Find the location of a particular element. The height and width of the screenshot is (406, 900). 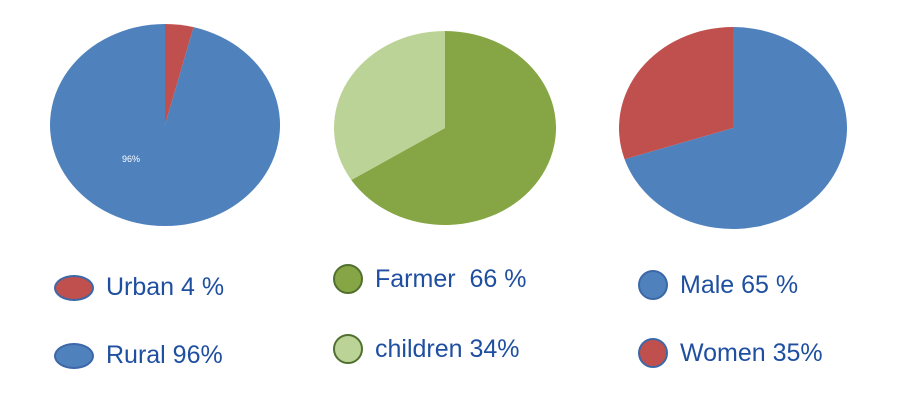

slice-farmer is located at coordinates (453, 128).